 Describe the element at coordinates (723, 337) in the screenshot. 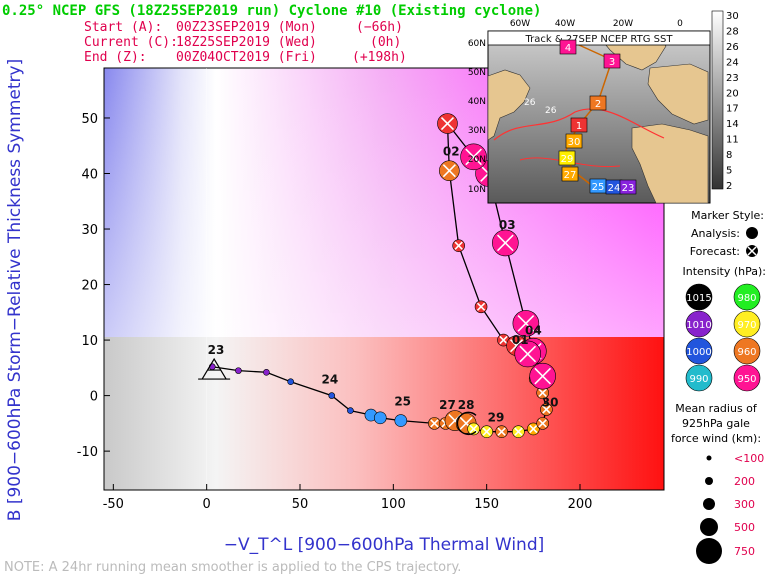

I see `intensity-legend: 1015 980 1010 970 1000 960 990 950` at that location.